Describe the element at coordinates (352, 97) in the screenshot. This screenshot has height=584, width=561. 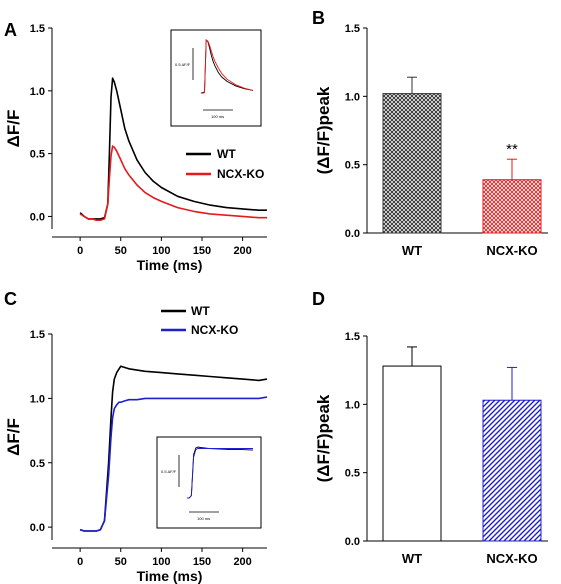
I see `p1-y-tick-label: 1.0` at that location.